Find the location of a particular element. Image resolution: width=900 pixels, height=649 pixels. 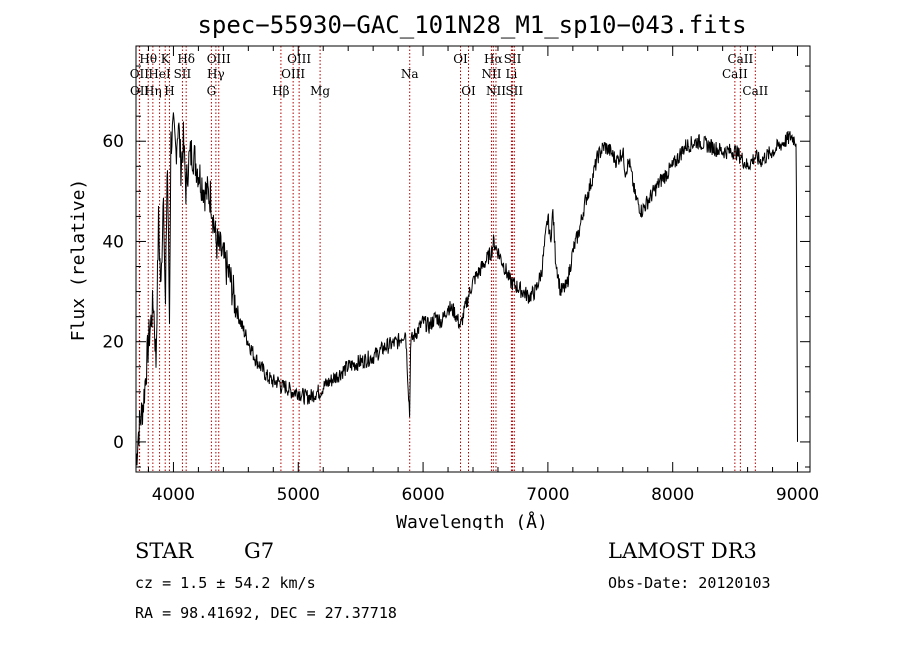

spectral-line-label: Hη is located at coordinates (153, 91).